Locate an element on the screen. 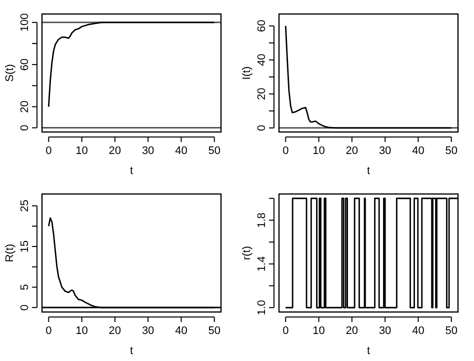 The image size is (474, 361). y-axis-title: r(t) is located at coordinates (247, 253).